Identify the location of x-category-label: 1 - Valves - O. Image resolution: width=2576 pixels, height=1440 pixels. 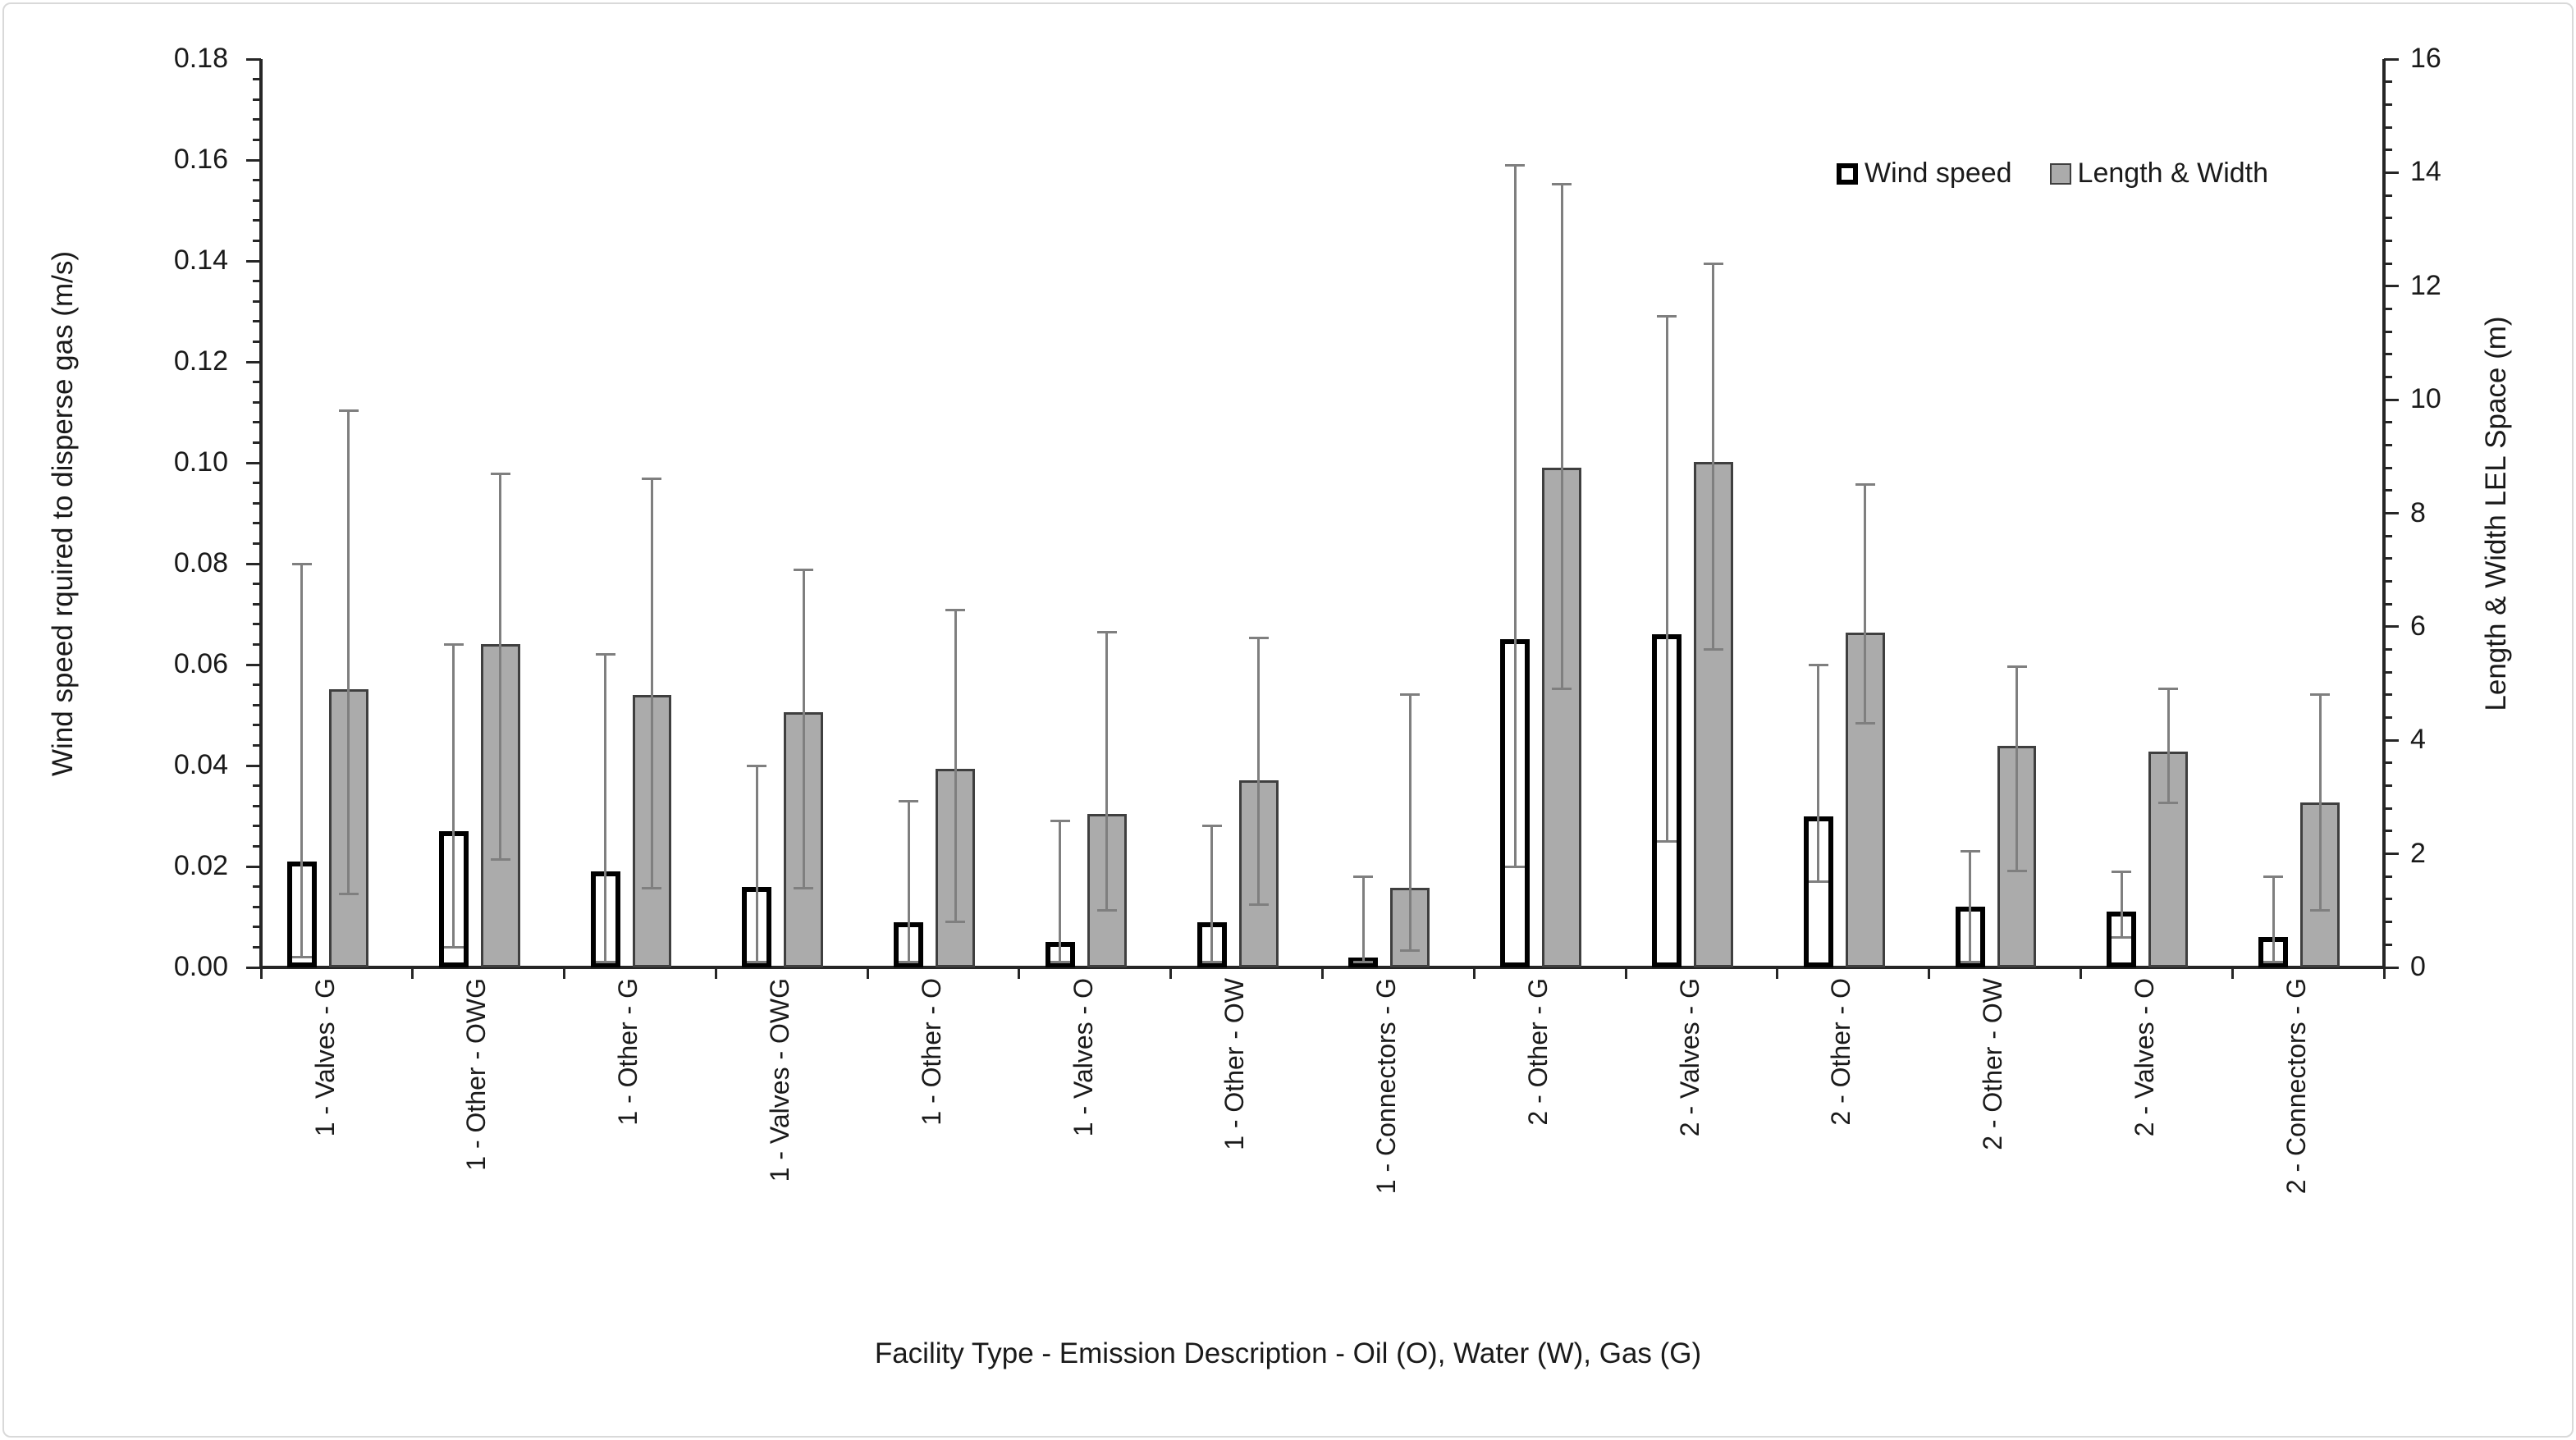
(1083, 1057).